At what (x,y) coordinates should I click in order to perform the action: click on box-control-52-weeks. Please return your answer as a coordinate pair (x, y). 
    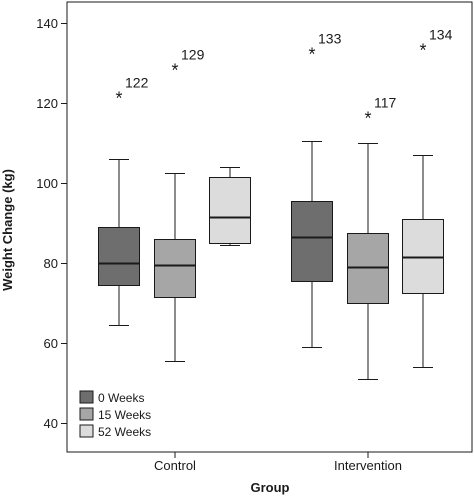
    Looking at the image, I should click on (230, 206).